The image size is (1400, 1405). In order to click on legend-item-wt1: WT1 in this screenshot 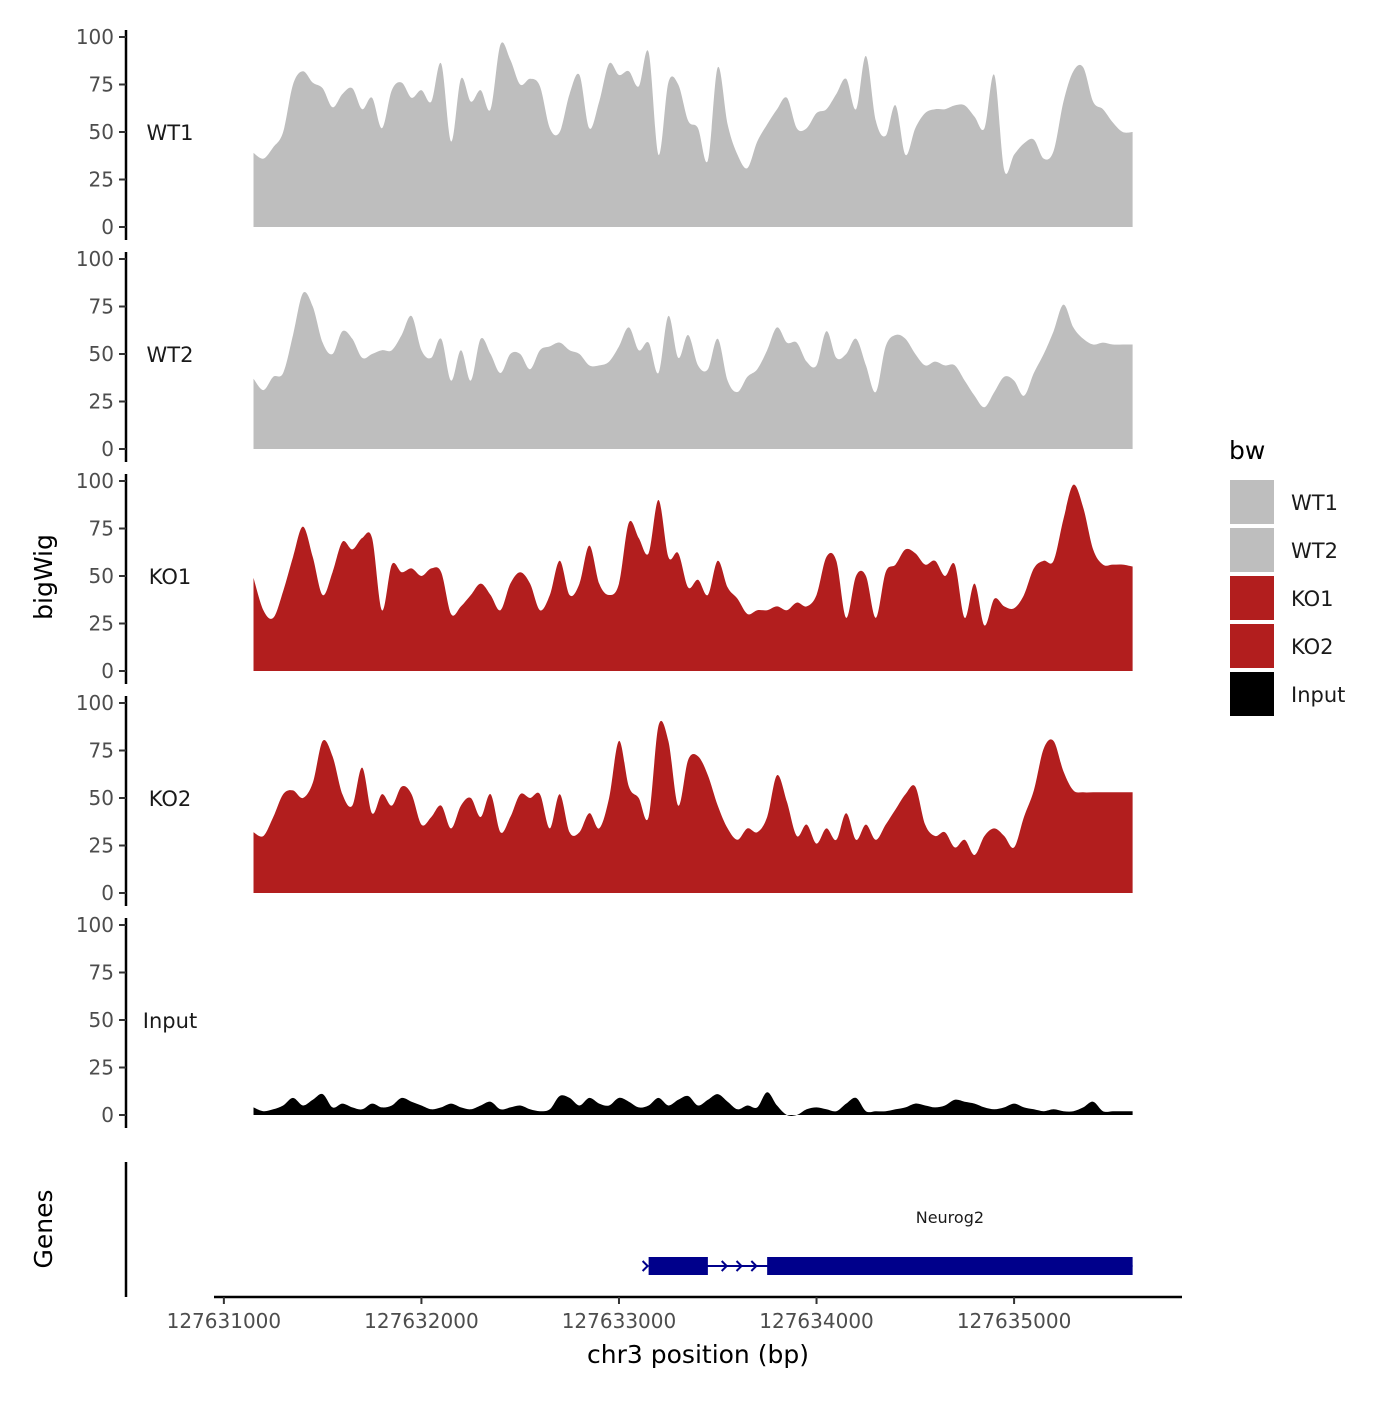, I will do `click(1284, 502)`.